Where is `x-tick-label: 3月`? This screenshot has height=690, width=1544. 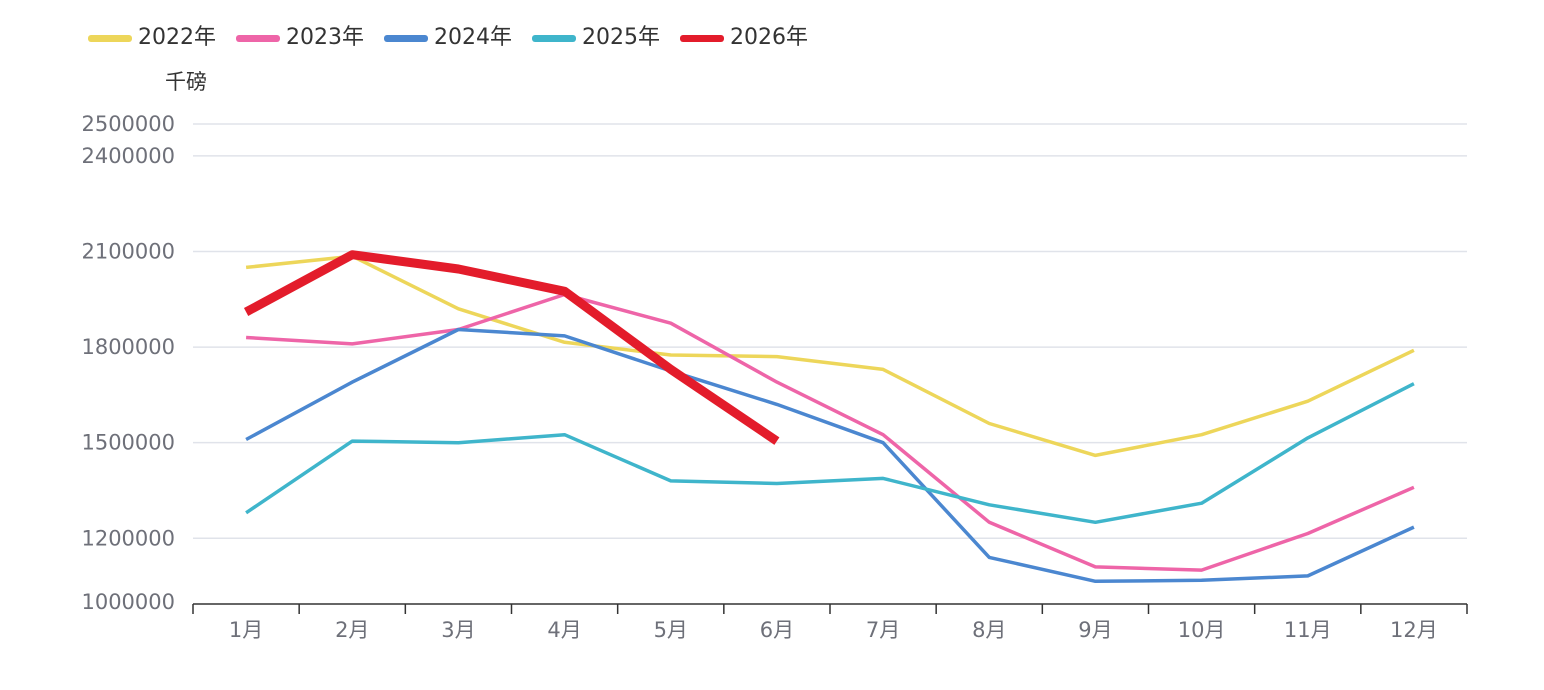
x-tick-label: 3月 is located at coordinates (458, 630).